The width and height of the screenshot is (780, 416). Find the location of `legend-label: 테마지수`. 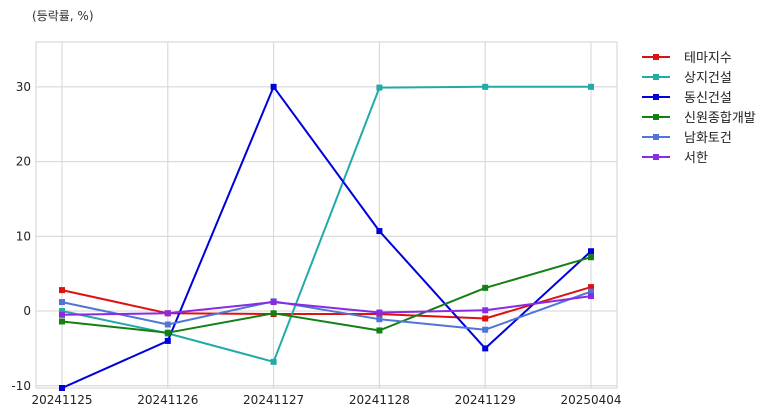

legend-label: 테마지수 is located at coordinates (708, 58).